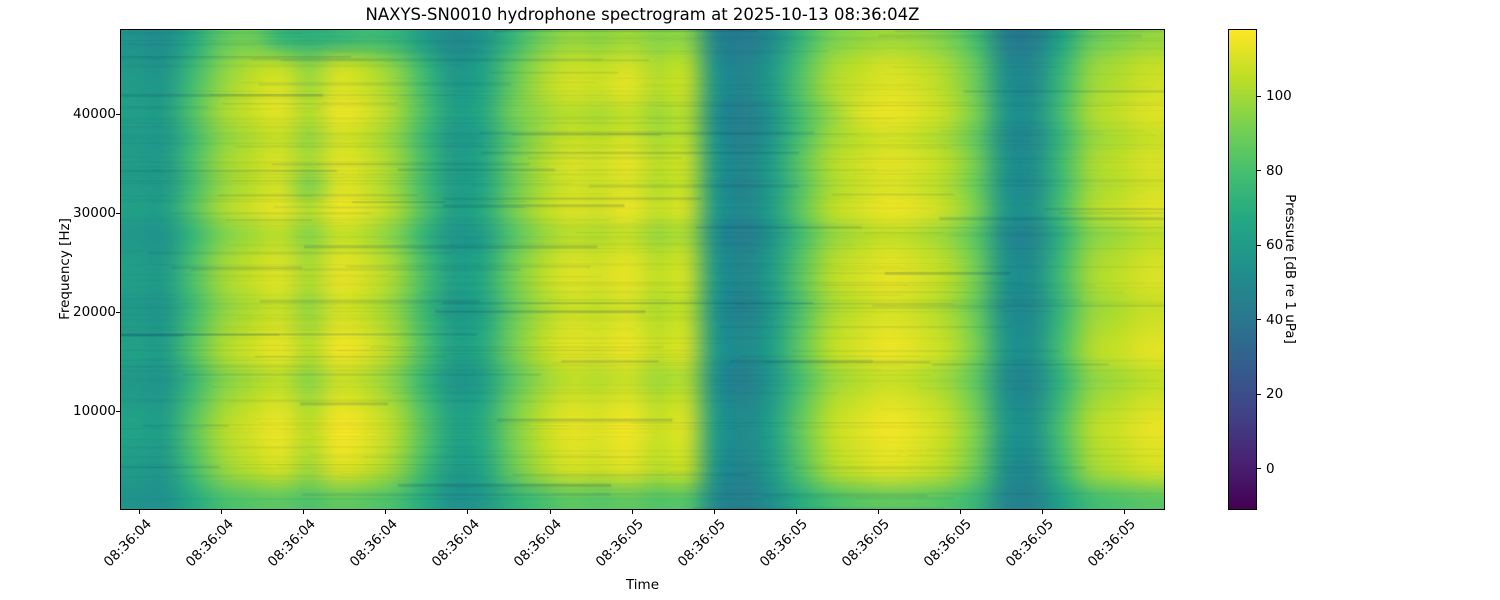 This screenshot has width=1500, height=600. I want to click on colorbar-tick-label: 60, so click(1275, 245).